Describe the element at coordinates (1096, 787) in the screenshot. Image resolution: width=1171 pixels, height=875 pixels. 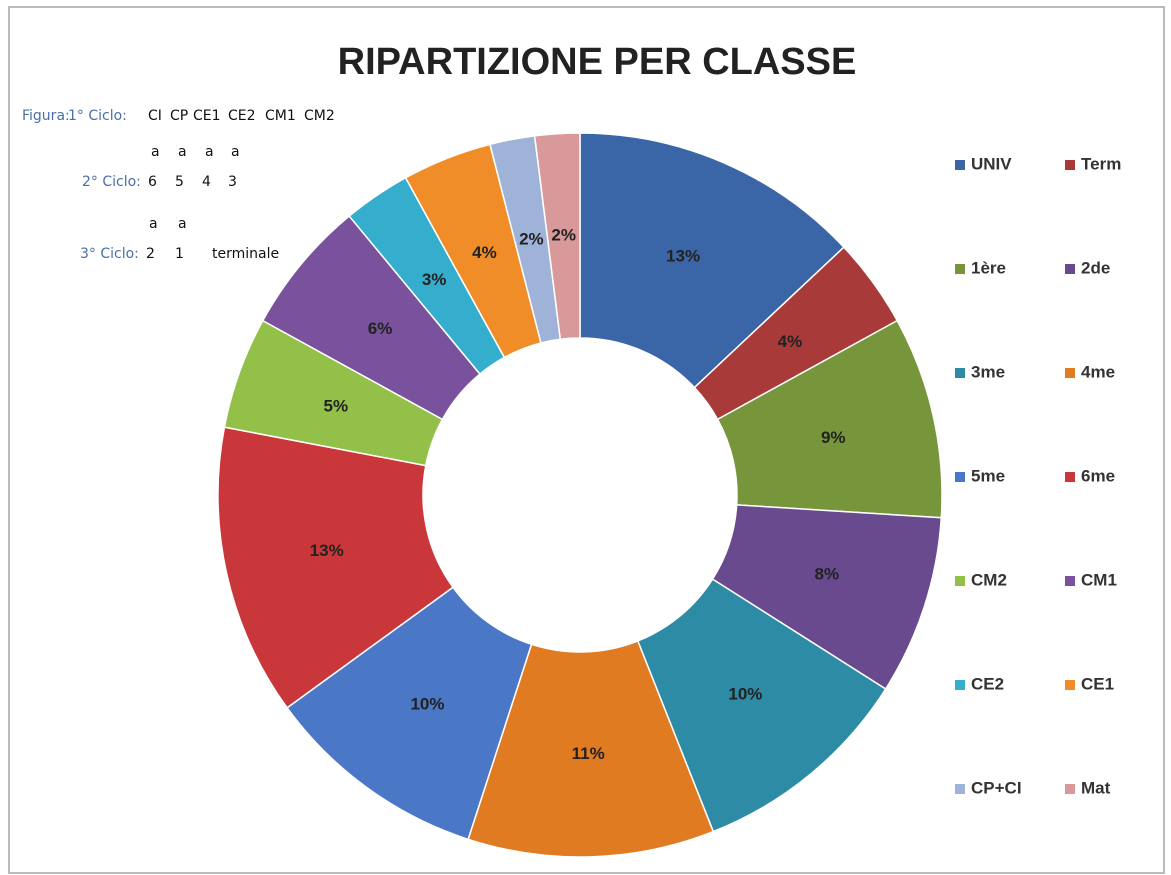
I see `legend-label: Mat` at that location.